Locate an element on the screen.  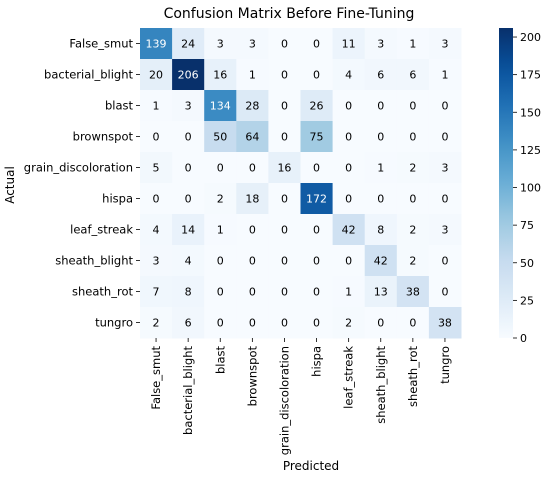
cell-value-label: 38 is located at coordinates (445, 323).